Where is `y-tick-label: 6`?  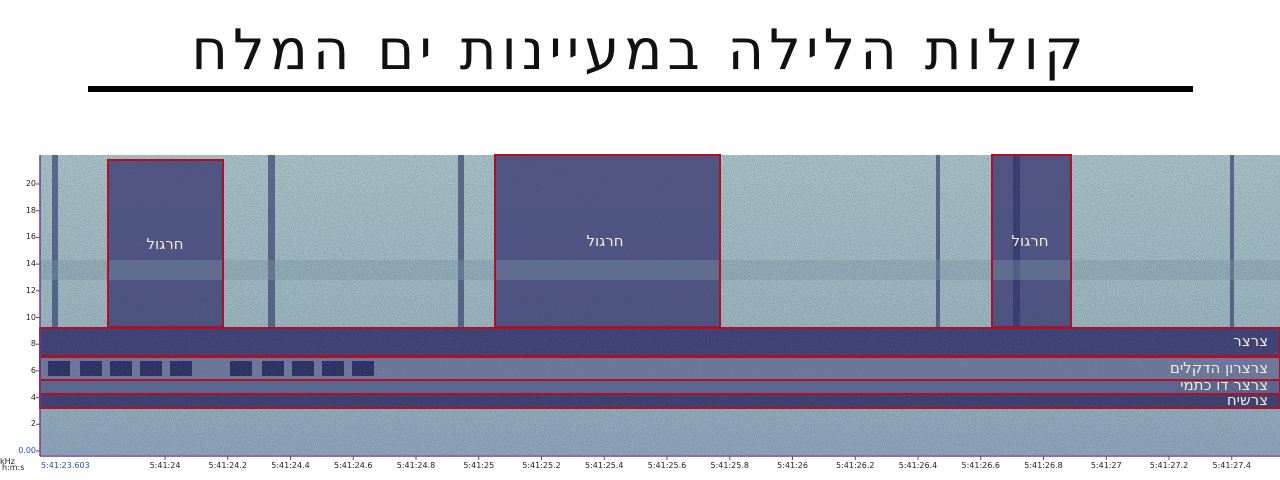 y-tick-label: 6 is located at coordinates (33, 370).